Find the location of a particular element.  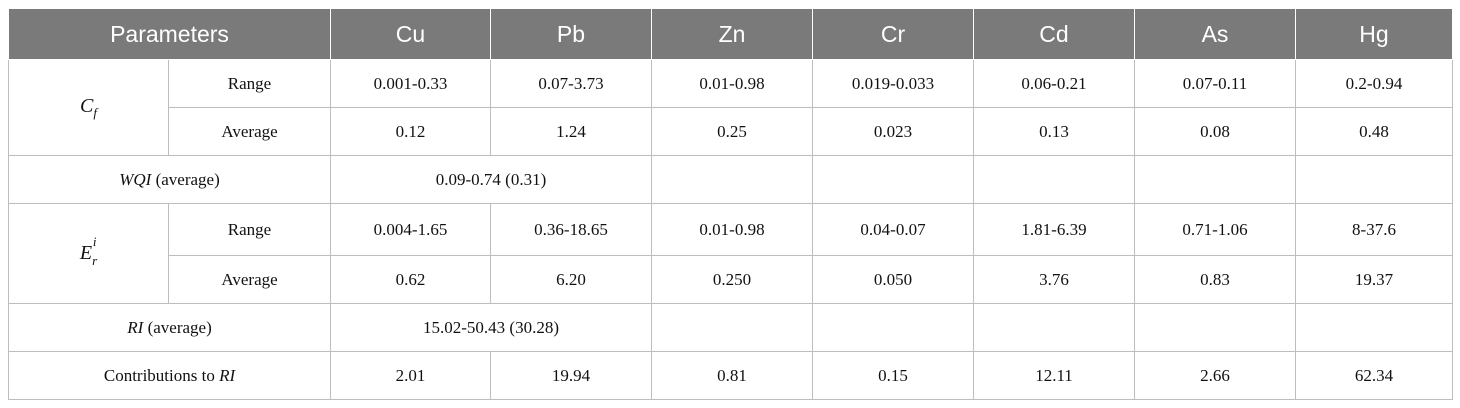

table-cell: 6.20 is located at coordinates (571, 279).